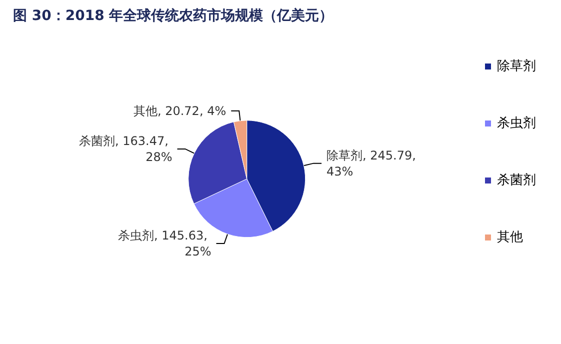 Image resolution: width=561 pixels, height=344 pixels. I want to click on data-label: 杀虫剂, 145.63, 25%, so click(165, 243).